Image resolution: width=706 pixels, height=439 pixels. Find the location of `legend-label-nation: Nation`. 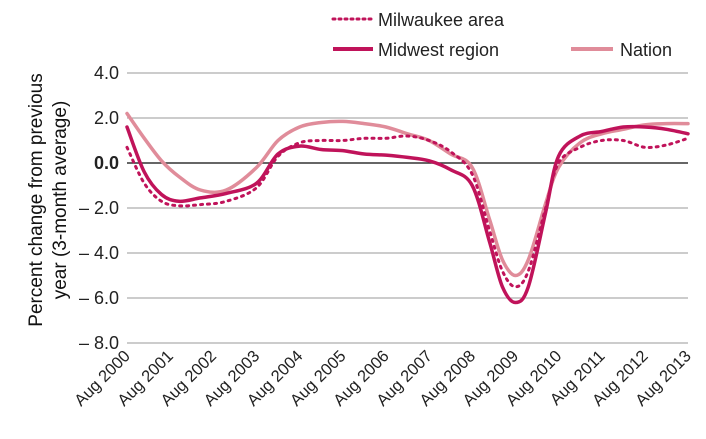

legend-label-nation: Nation is located at coordinates (646, 50).